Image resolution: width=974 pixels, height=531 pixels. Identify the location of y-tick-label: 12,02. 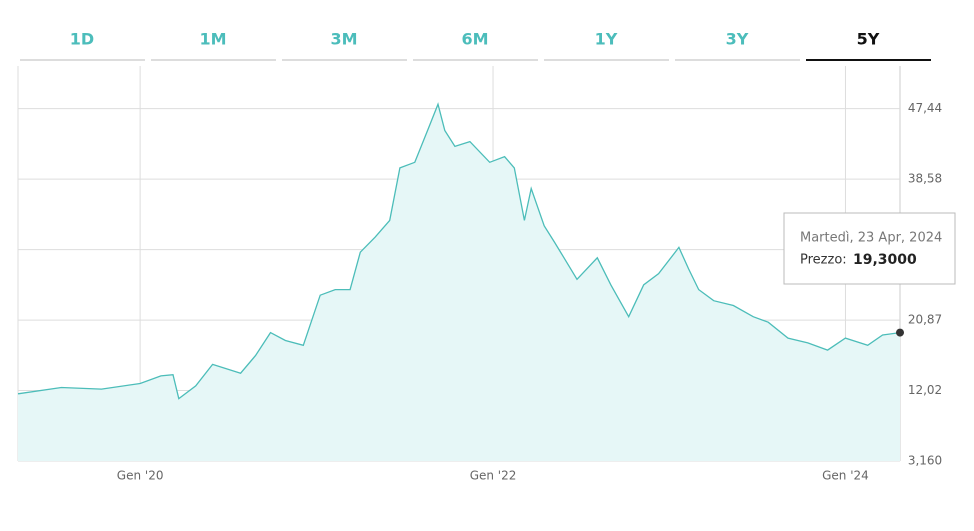
(925, 390).